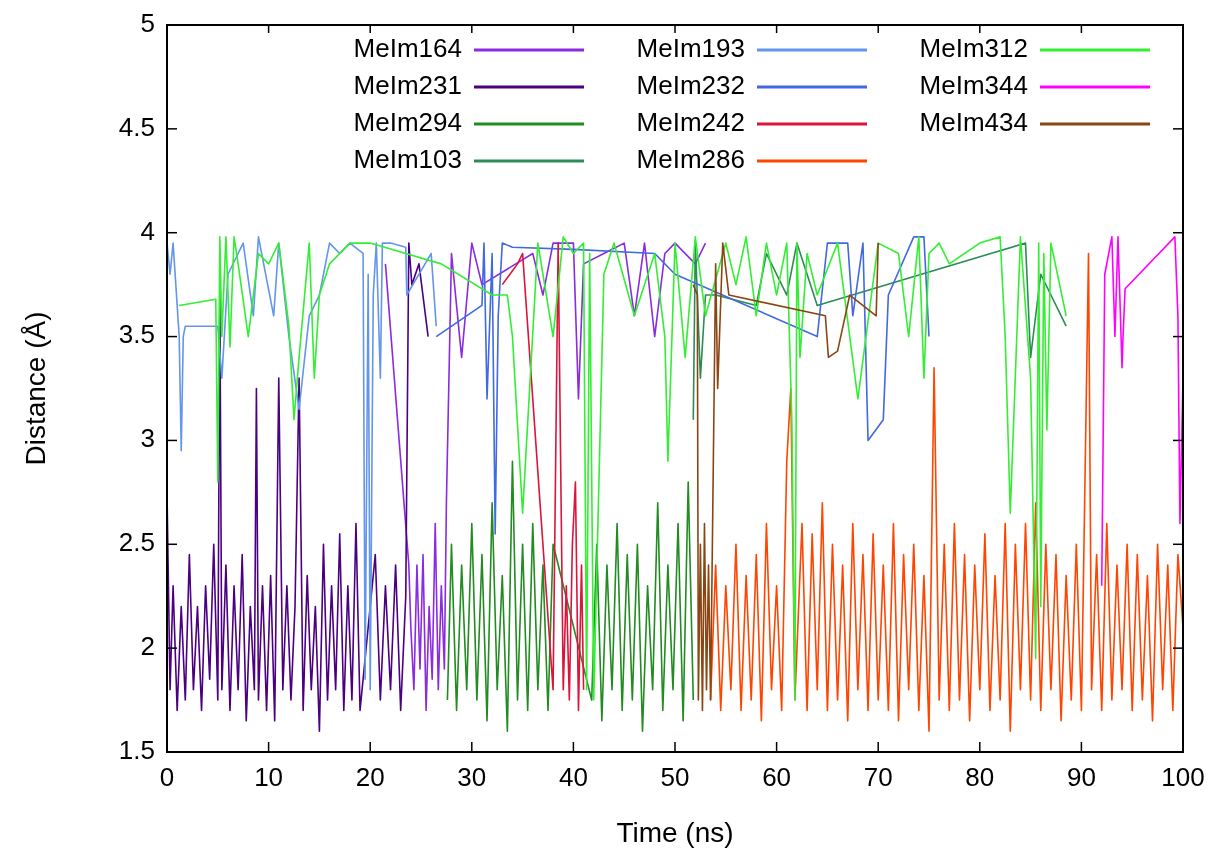 This screenshot has width=1222, height=863. Describe the element at coordinates (147, 230) in the screenshot. I see `y-tick-label: 4` at that location.